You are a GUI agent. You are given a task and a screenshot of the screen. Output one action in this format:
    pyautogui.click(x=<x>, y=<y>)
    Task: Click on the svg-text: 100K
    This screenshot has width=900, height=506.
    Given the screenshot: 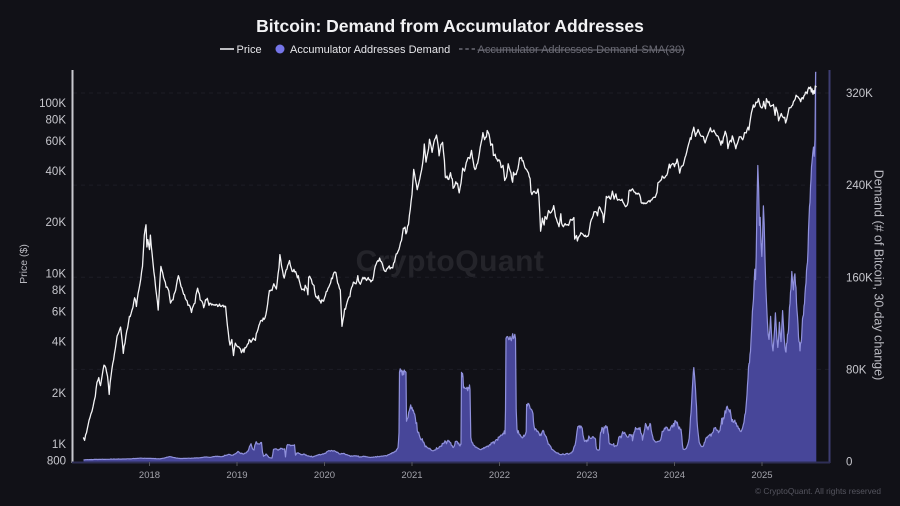 What is the action you would take?
    pyautogui.click(x=52, y=104)
    